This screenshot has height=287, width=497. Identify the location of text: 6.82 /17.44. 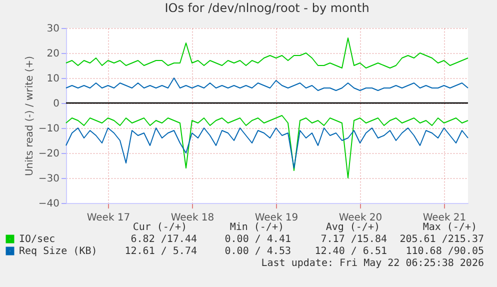
(163, 240).